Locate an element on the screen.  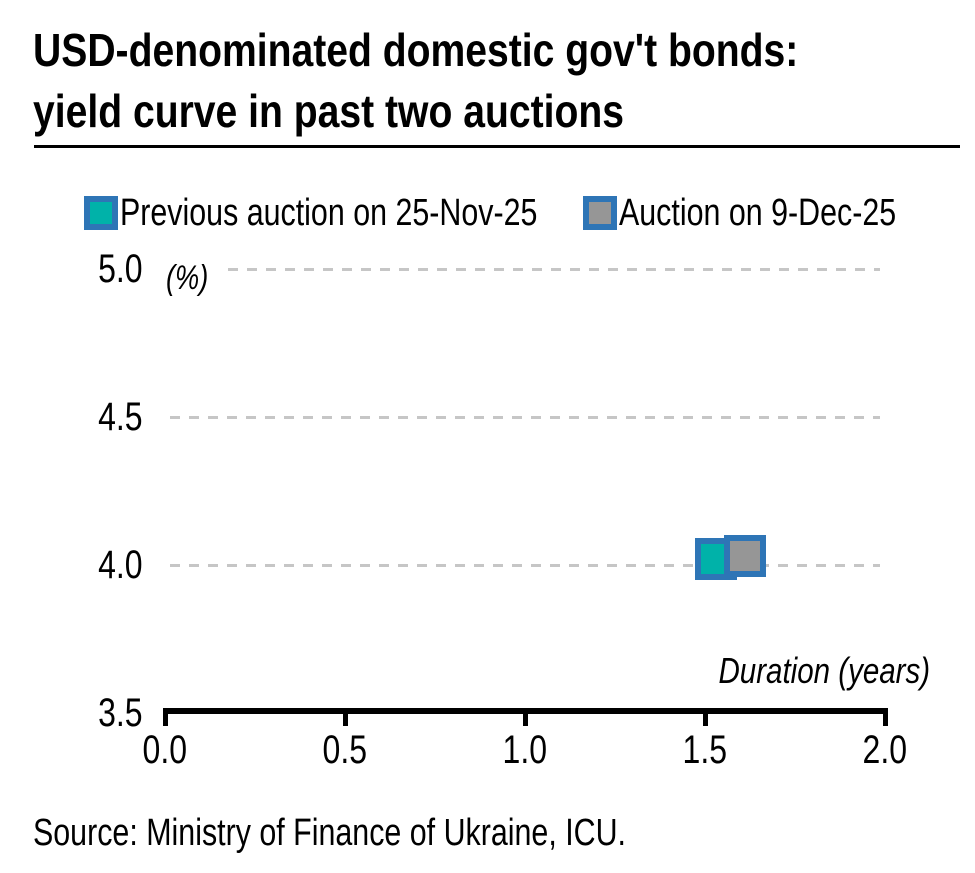
legend-swatch-current-auction is located at coordinates (600, 213).